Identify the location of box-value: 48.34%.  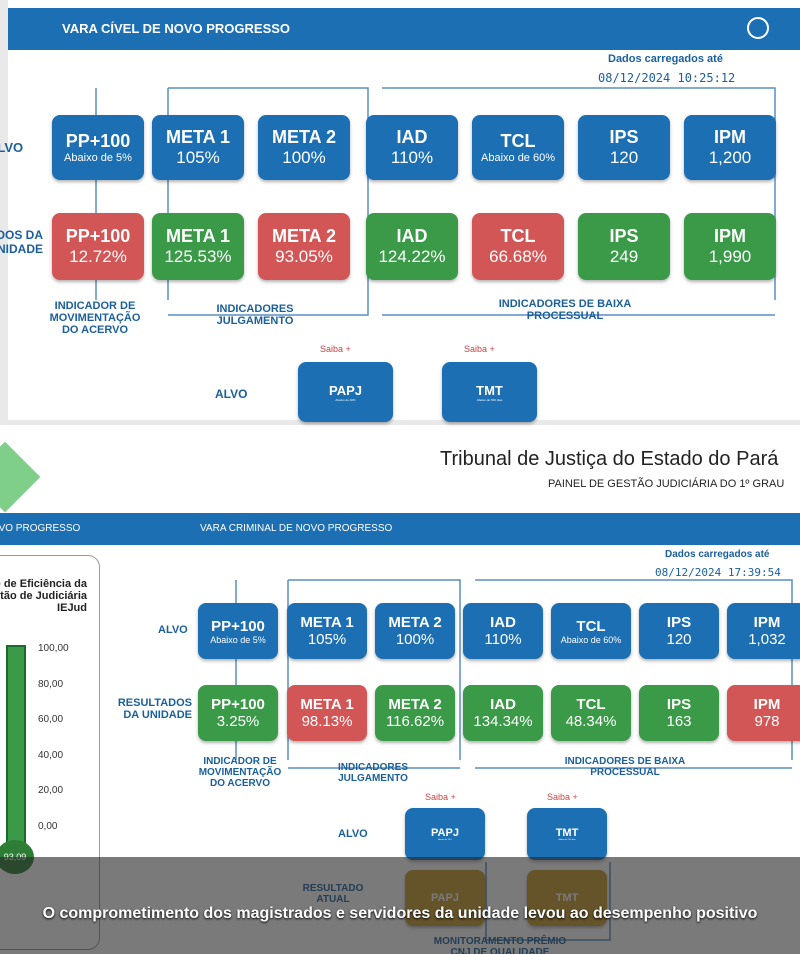
(591, 721).